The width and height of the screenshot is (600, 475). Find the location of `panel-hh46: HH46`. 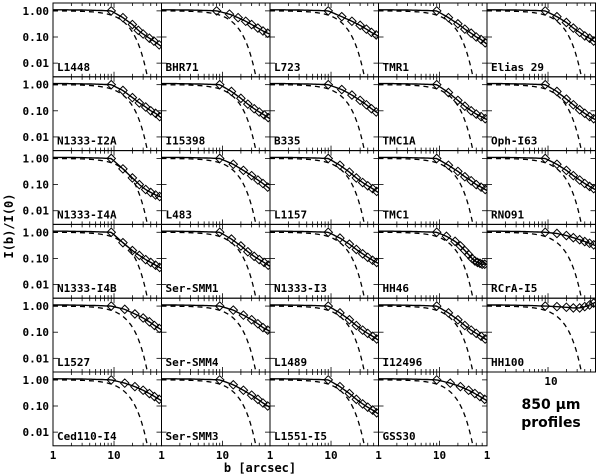

panel-hh46: HH46 is located at coordinates (433, 261).